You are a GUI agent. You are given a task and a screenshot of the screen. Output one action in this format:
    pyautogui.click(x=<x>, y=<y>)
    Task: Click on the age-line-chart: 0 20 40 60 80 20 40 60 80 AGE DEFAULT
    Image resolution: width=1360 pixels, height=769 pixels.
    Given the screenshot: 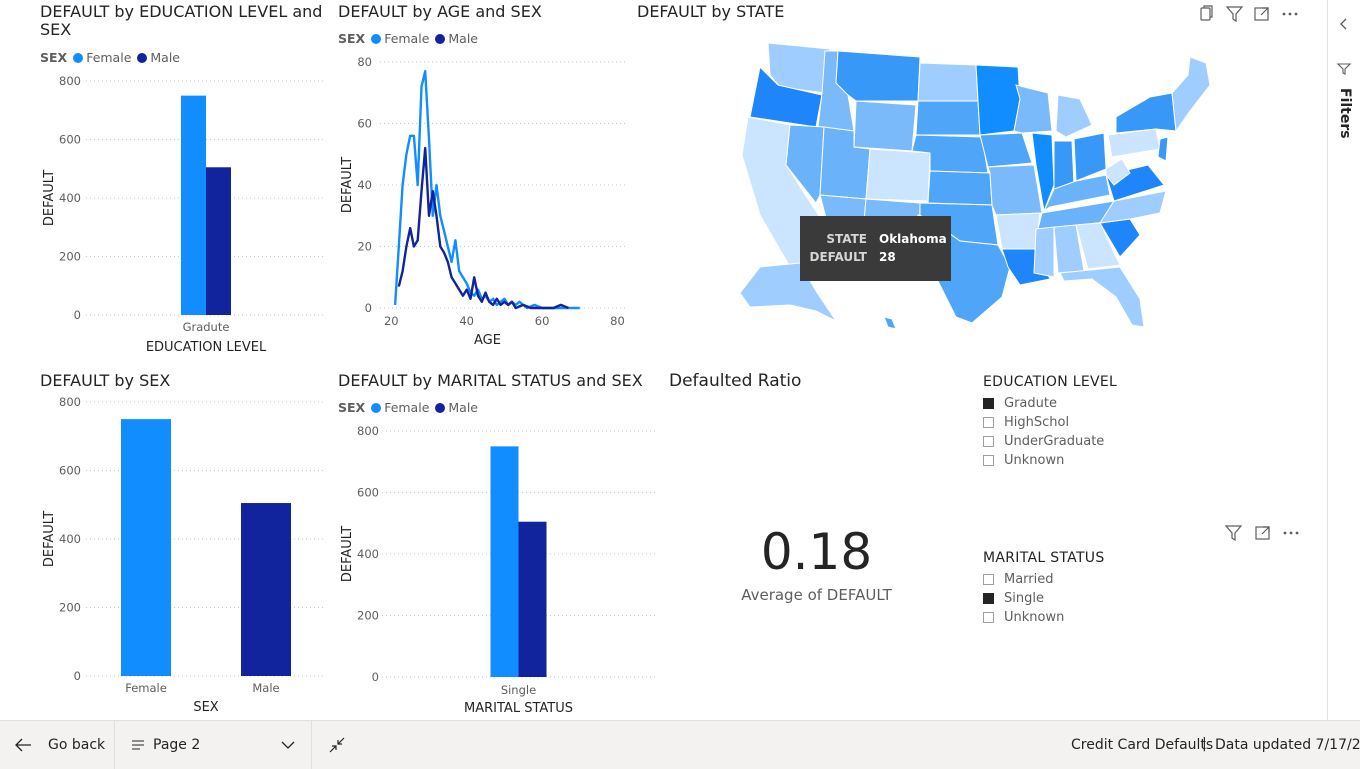 What is the action you would take?
    pyautogui.click(x=480, y=204)
    